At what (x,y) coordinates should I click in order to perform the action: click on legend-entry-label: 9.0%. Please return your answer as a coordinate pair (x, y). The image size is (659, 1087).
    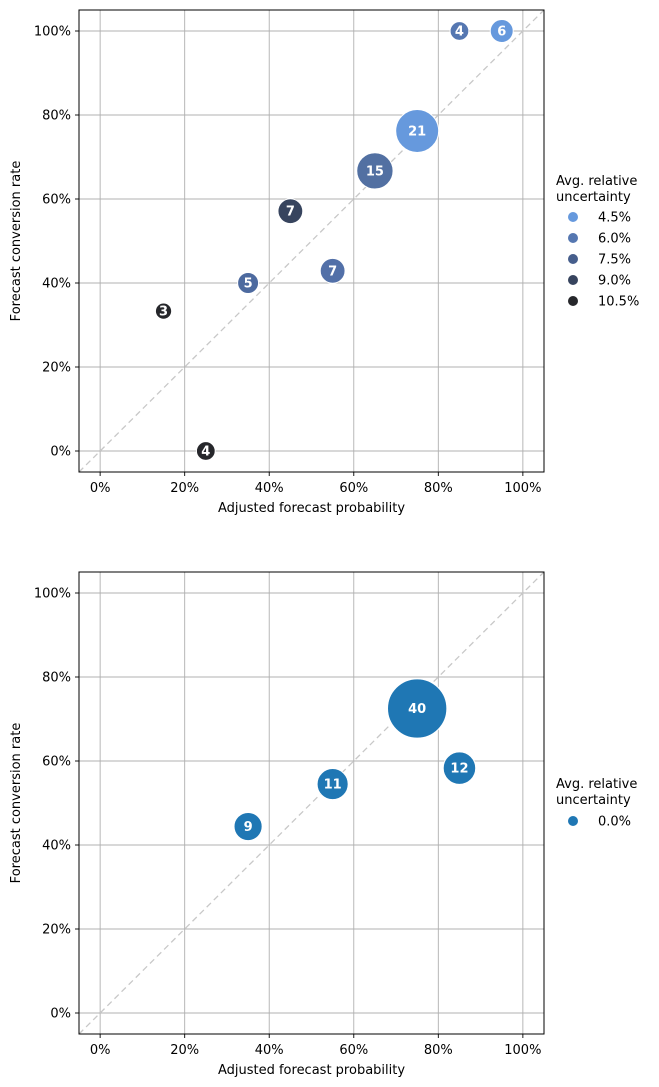
    Looking at the image, I should click on (614, 281).